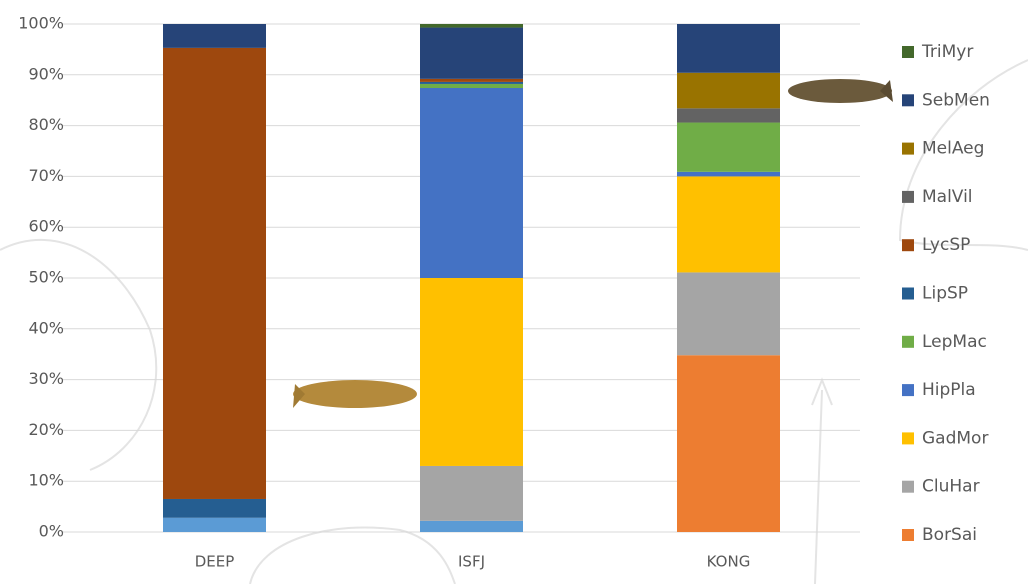 The image size is (1028, 588). What do you see at coordinates (51, 531) in the screenshot?
I see `y-tick-label: 0%` at bounding box center [51, 531].